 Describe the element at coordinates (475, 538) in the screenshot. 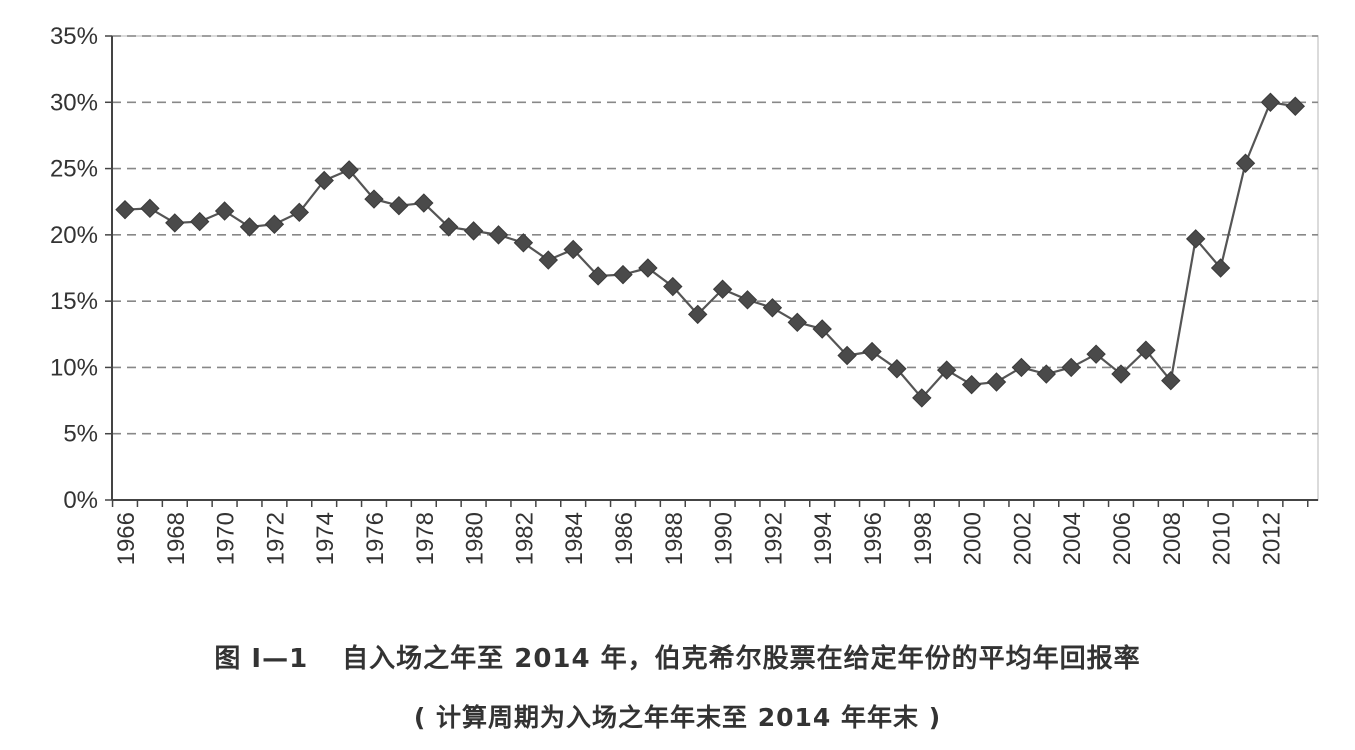

I see `x-tick-label: 1980` at that location.